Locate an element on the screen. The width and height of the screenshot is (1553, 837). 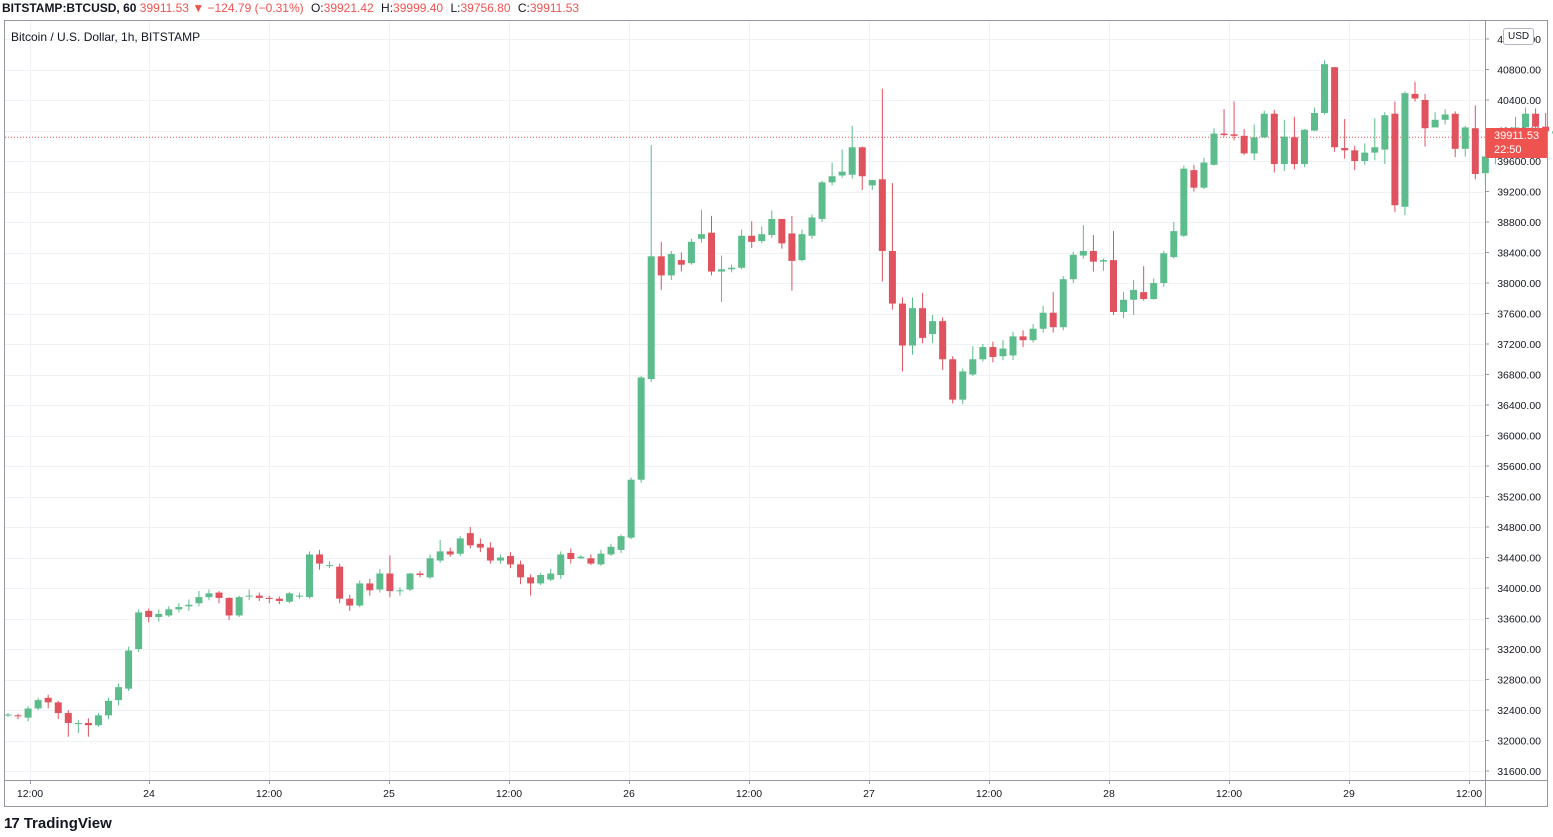
low-value: 39756.80 is located at coordinates (485, 8).